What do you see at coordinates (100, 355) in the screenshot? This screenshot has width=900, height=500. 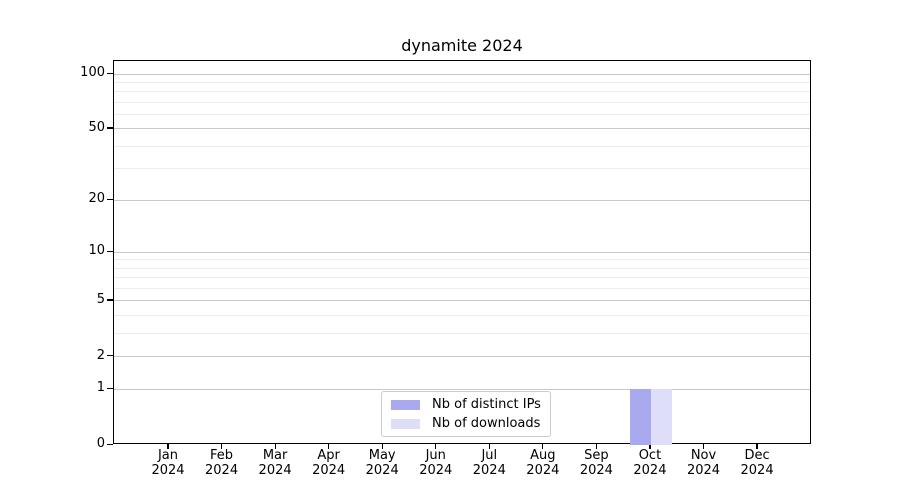 I see `y-axis-tick-label: 2` at bounding box center [100, 355].